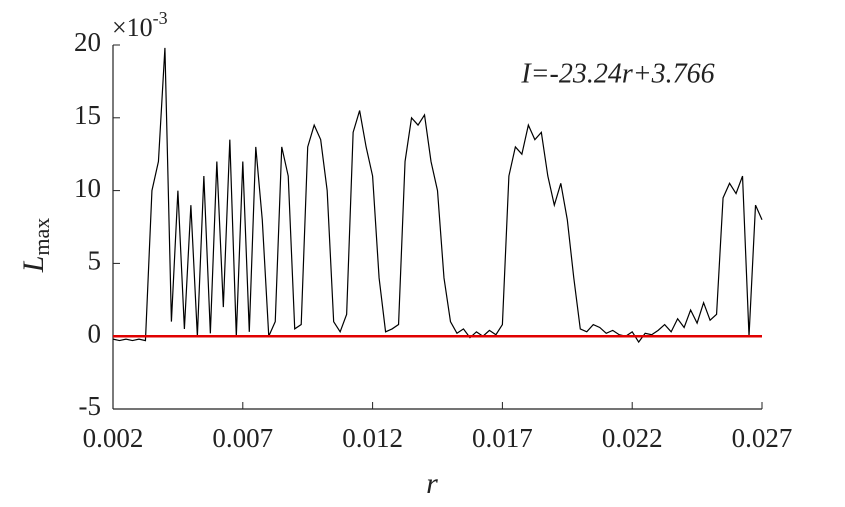 Image resolution: width=845 pixels, height=507 pixels. Describe the element at coordinates (33, 265) in the screenshot. I see `y-axis-label-main: L` at that location.